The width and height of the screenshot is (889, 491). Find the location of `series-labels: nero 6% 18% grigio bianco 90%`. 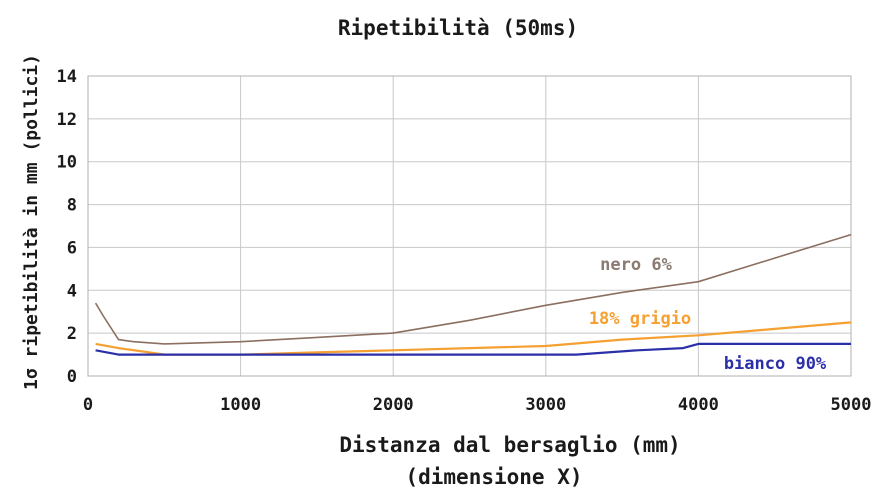

series-labels: nero 6% 18% grigio bianco 90% is located at coordinates (708, 314).